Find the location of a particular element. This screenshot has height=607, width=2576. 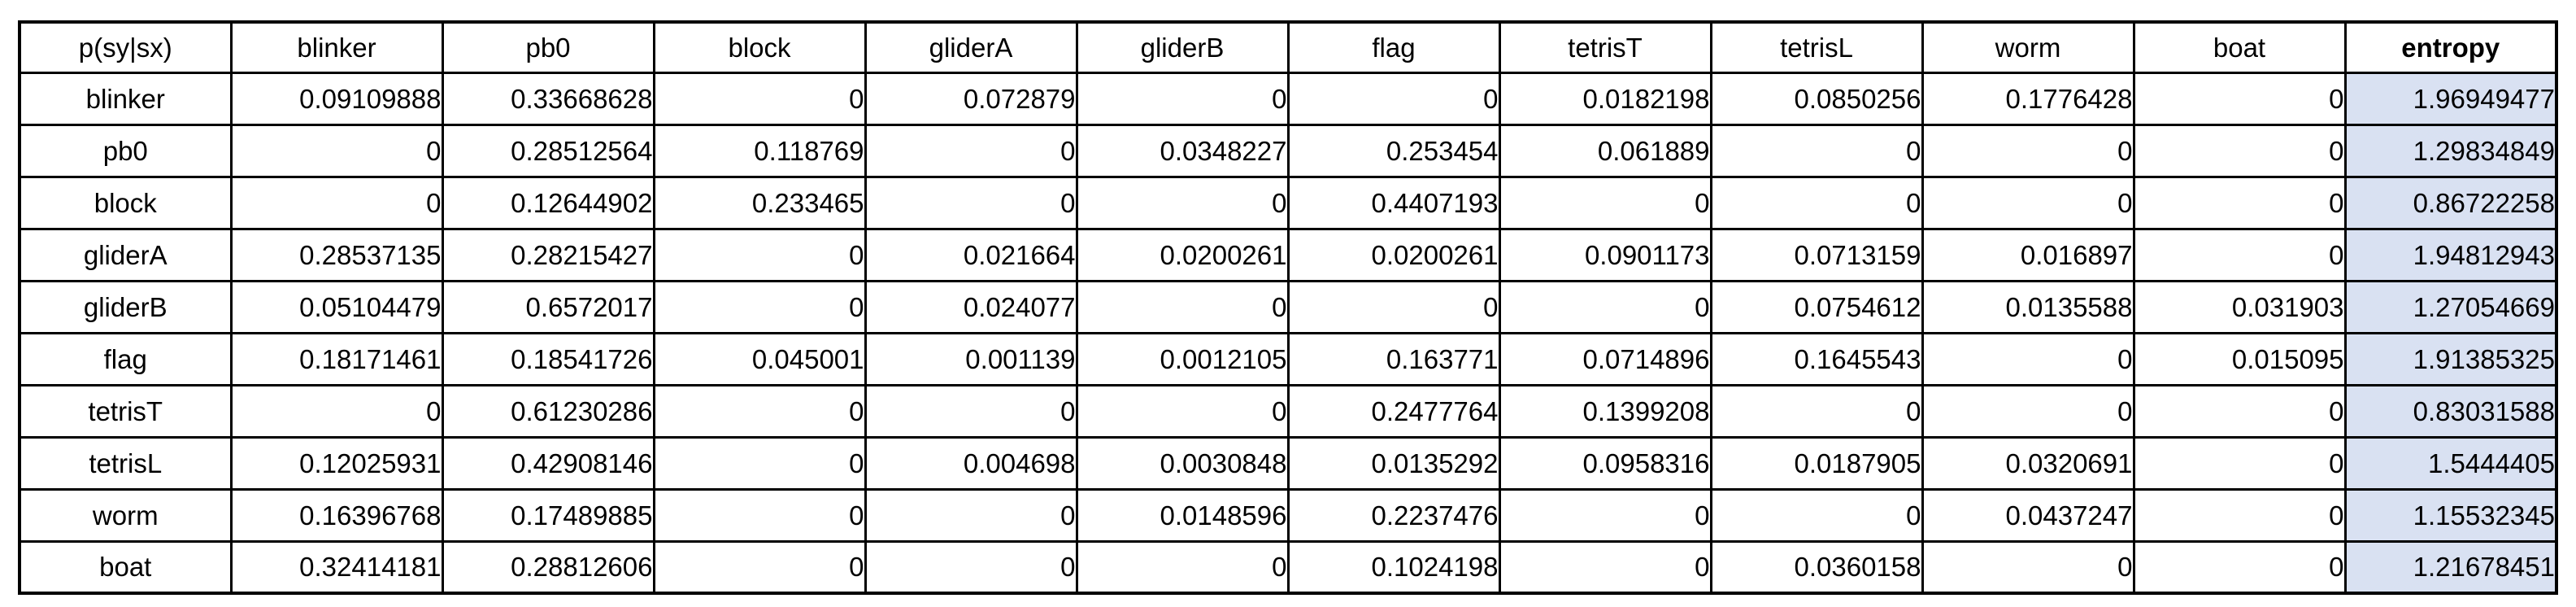

column-header-entropy: entropy is located at coordinates (2450, 47).